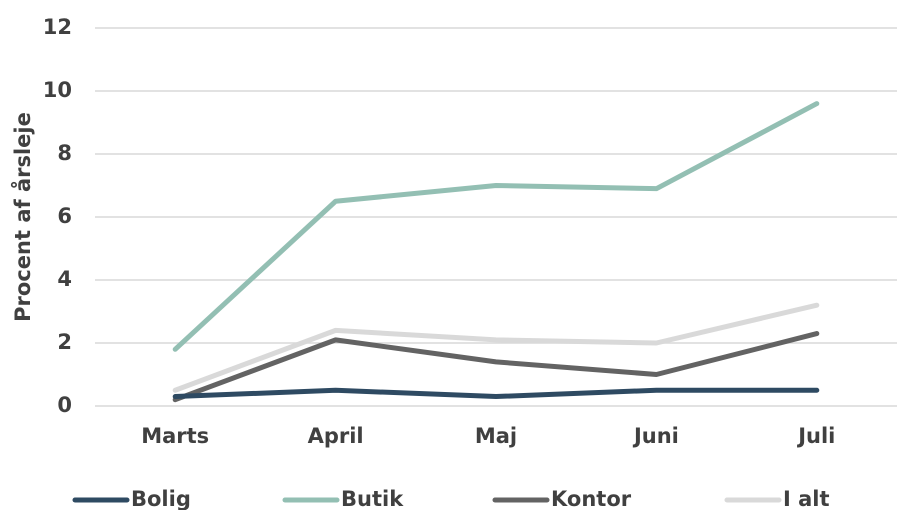 The height and width of the screenshot is (510, 899). What do you see at coordinates (64, 405) in the screenshot?
I see `y-tick-label: 0` at bounding box center [64, 405].